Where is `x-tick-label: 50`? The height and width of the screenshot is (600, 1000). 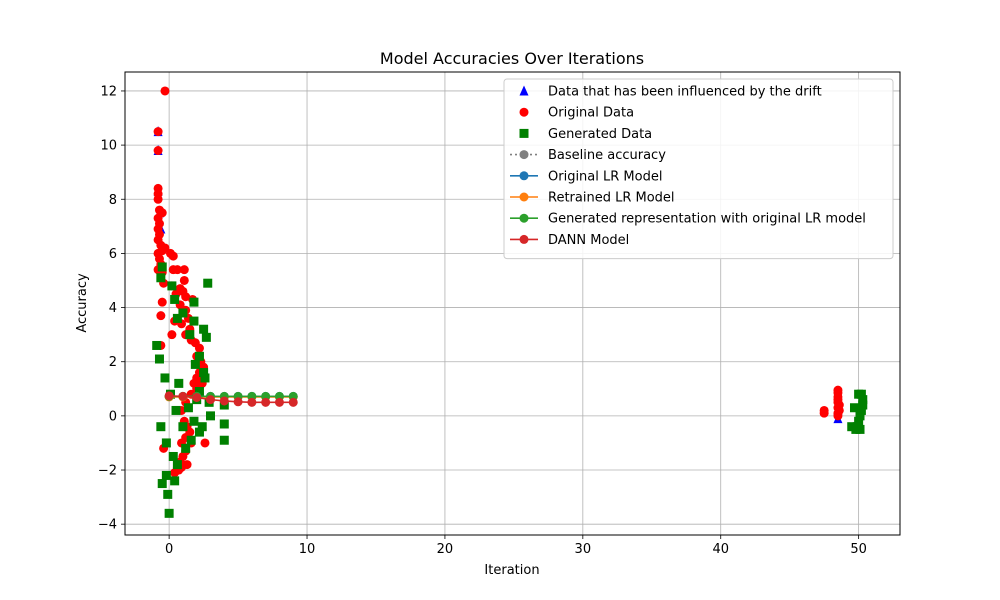 x-tick-label: 50 is located at coordinates (858, 549).